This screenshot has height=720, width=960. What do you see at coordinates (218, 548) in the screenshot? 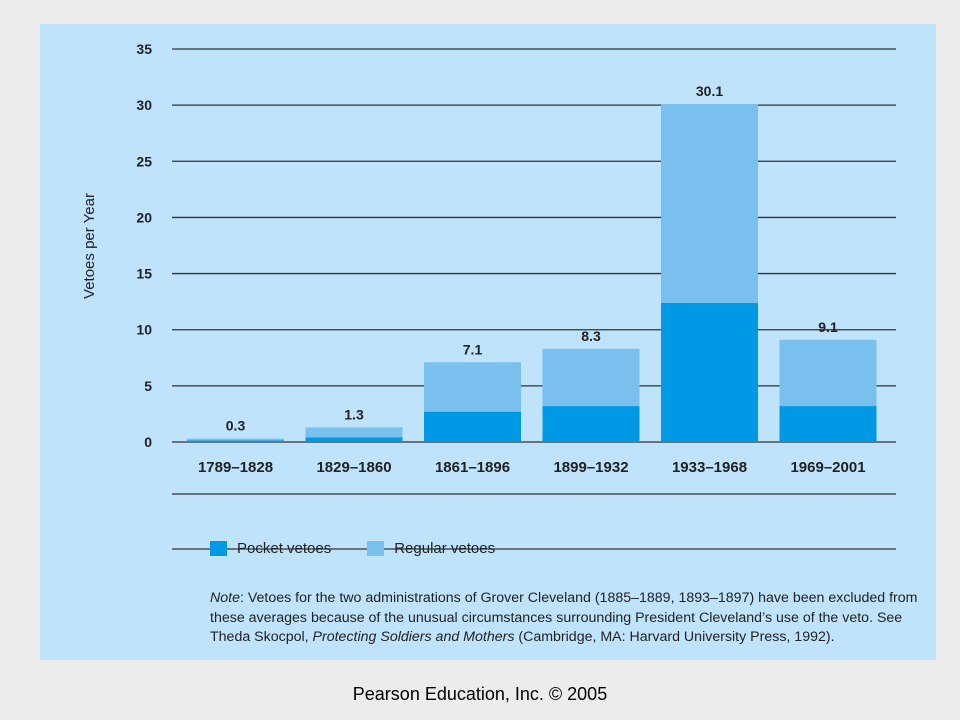
I see `legend-swatch-pocket` at bounding box center [218, 548].